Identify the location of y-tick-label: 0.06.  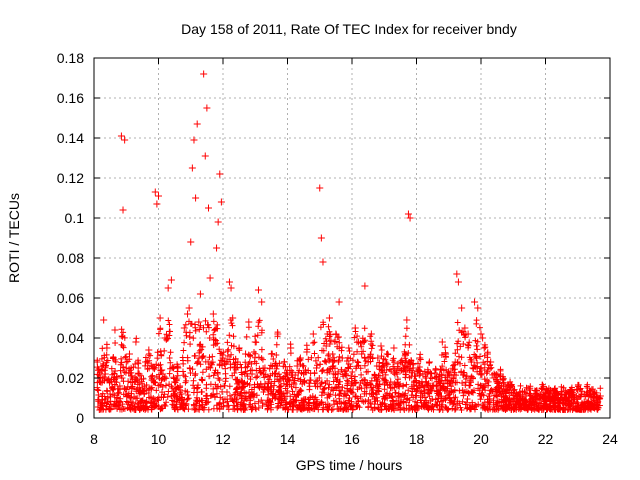
(70, 298).